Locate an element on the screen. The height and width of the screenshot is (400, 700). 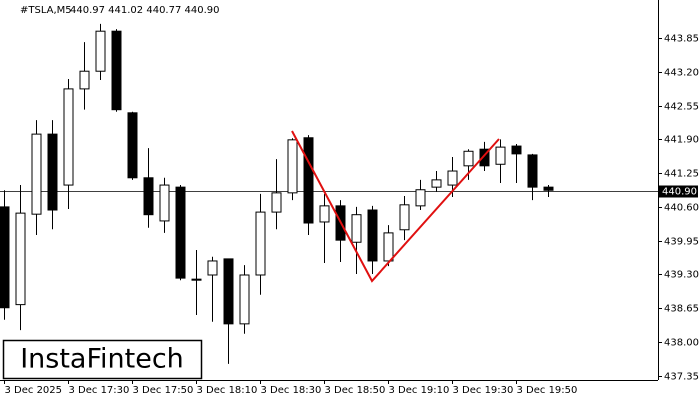
x-tick-label: 3 Dec 18:10 is located at coordinates (227, 390).